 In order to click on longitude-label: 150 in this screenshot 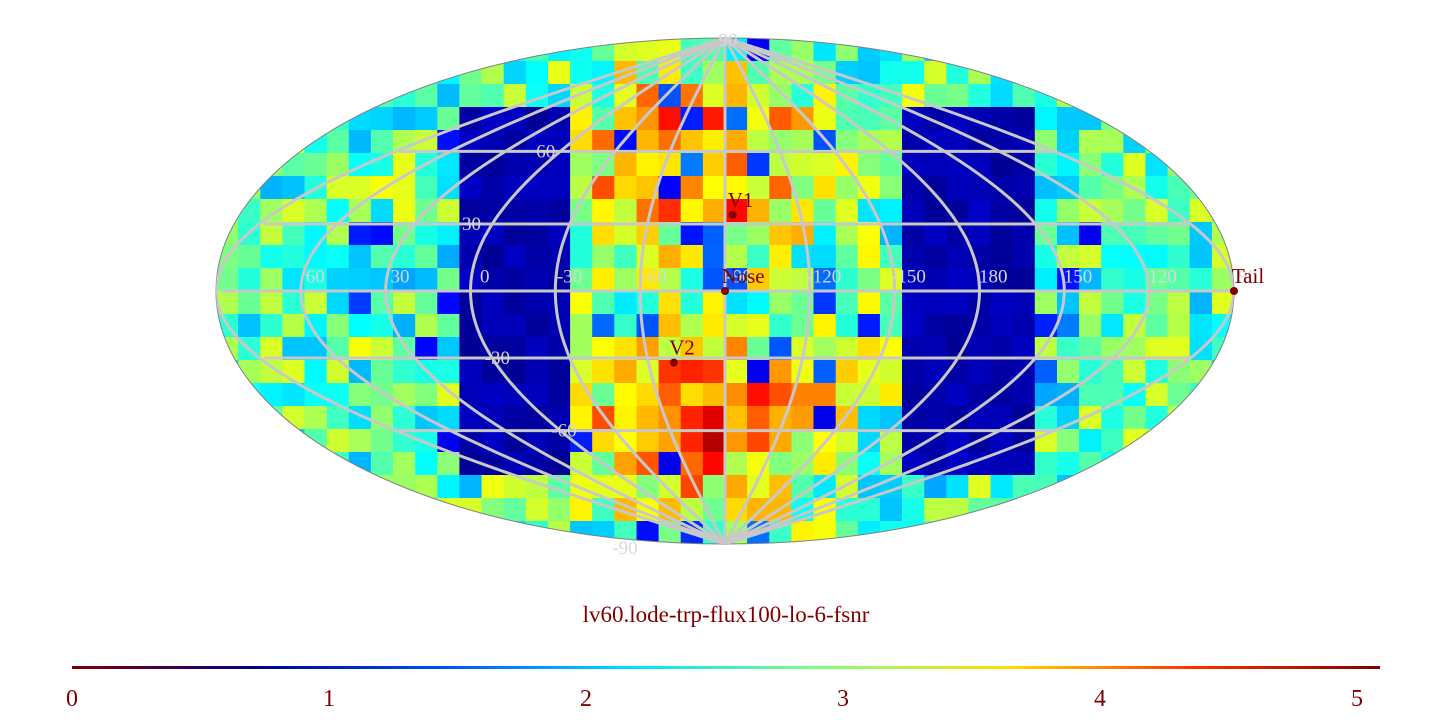, I will do `click(1078, 276)`.